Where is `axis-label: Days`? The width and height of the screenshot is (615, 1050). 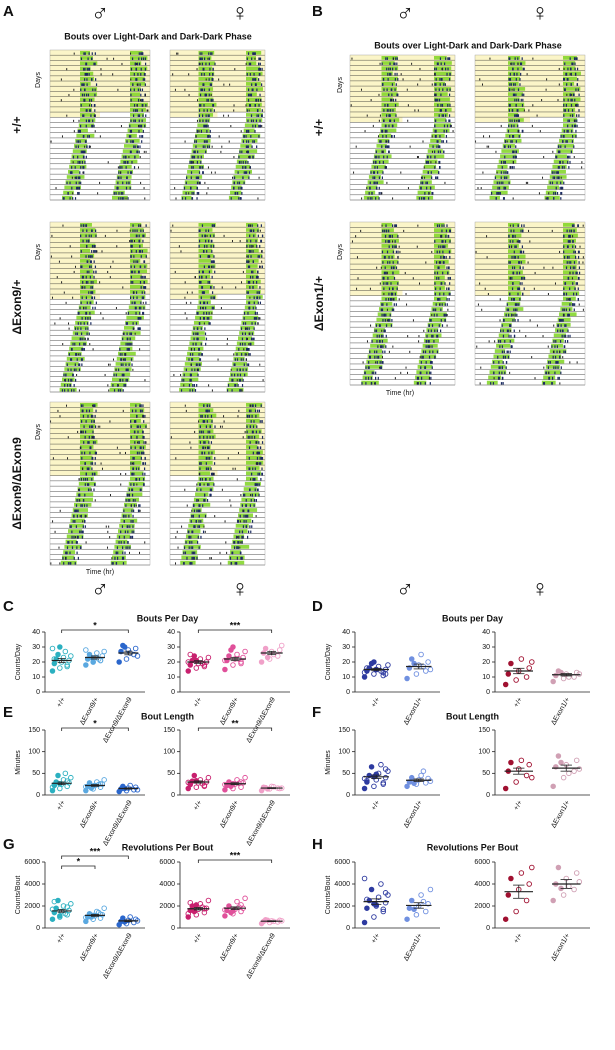 axis-label: Days is located at coordinates (38, 80).